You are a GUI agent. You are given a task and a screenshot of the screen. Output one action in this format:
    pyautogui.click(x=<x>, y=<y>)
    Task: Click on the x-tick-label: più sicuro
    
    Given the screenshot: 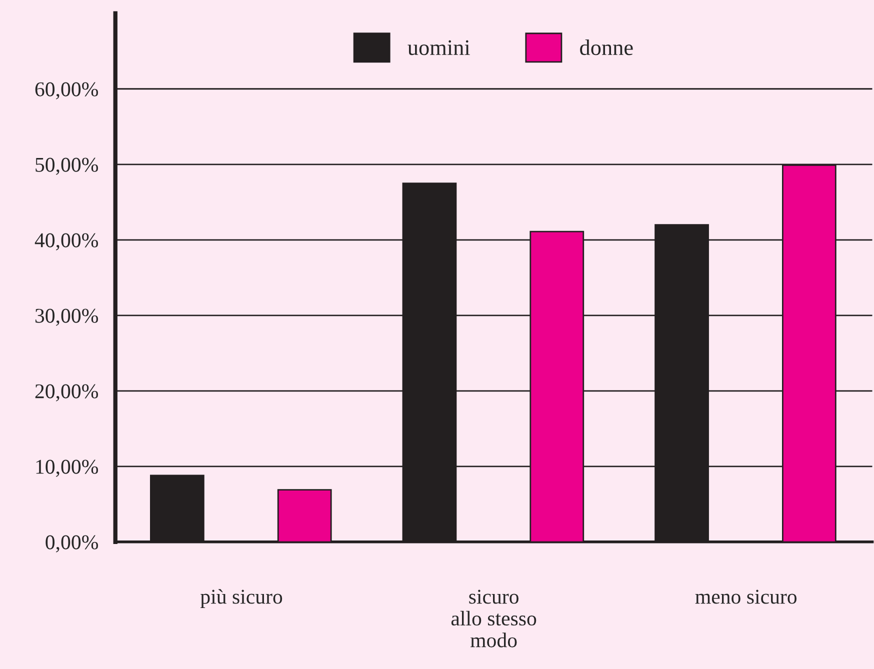 What is the action you would take?
    pyautogui.click(x=241, y=598)
    